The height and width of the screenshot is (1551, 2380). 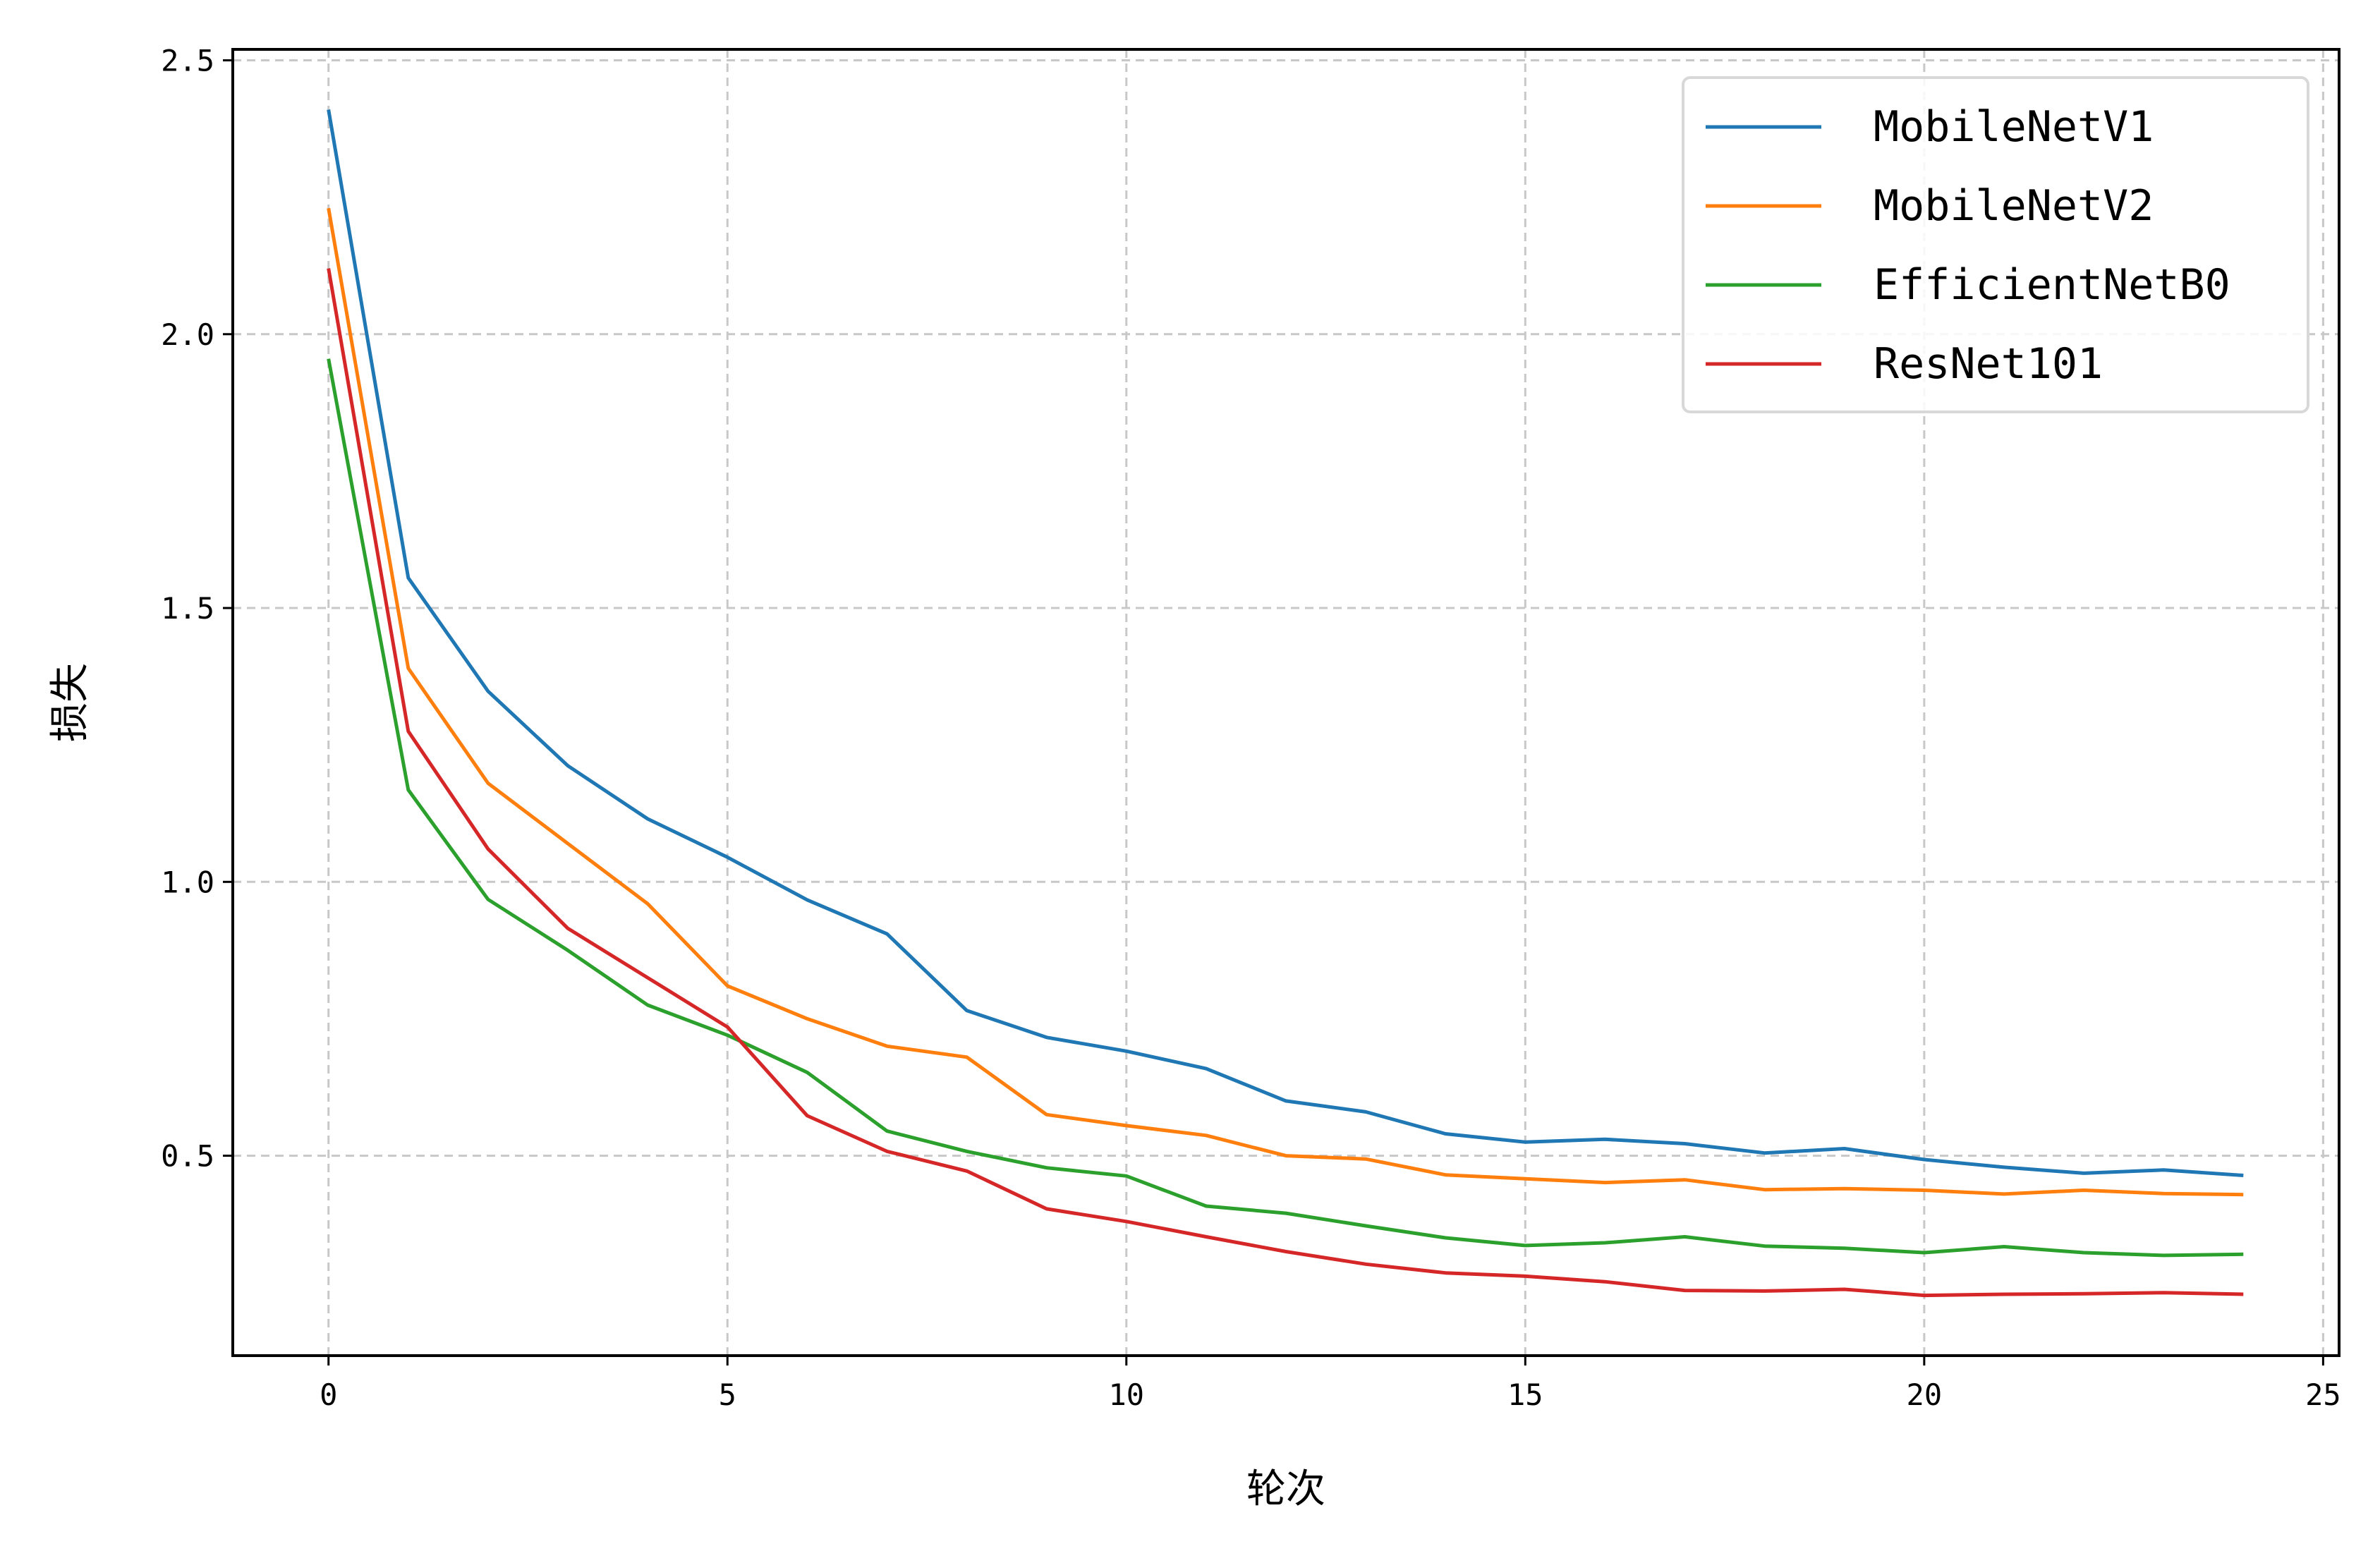 I want to click on y-tick-label: 0.5, so click(x=188, y=1156).